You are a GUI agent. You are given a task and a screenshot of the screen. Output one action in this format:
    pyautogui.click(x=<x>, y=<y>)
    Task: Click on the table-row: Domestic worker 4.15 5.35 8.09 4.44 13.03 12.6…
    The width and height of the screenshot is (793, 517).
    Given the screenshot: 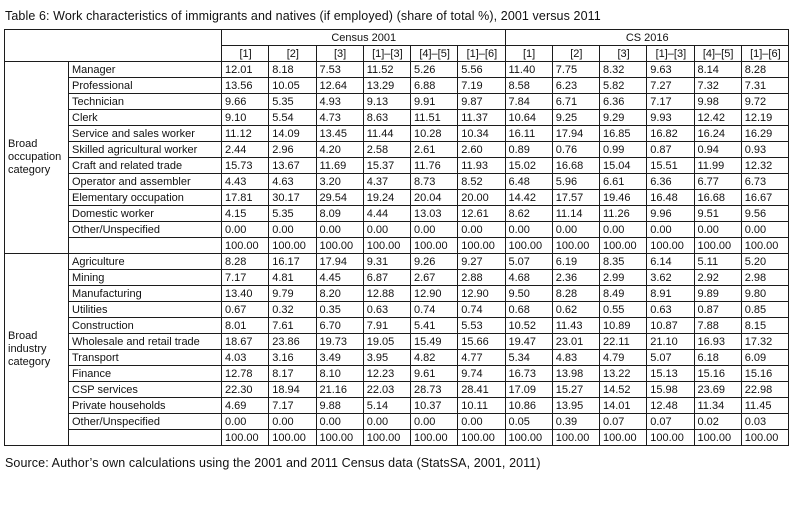 What is the action you would take?
    pyautogui.click(x=397, y=213)
    